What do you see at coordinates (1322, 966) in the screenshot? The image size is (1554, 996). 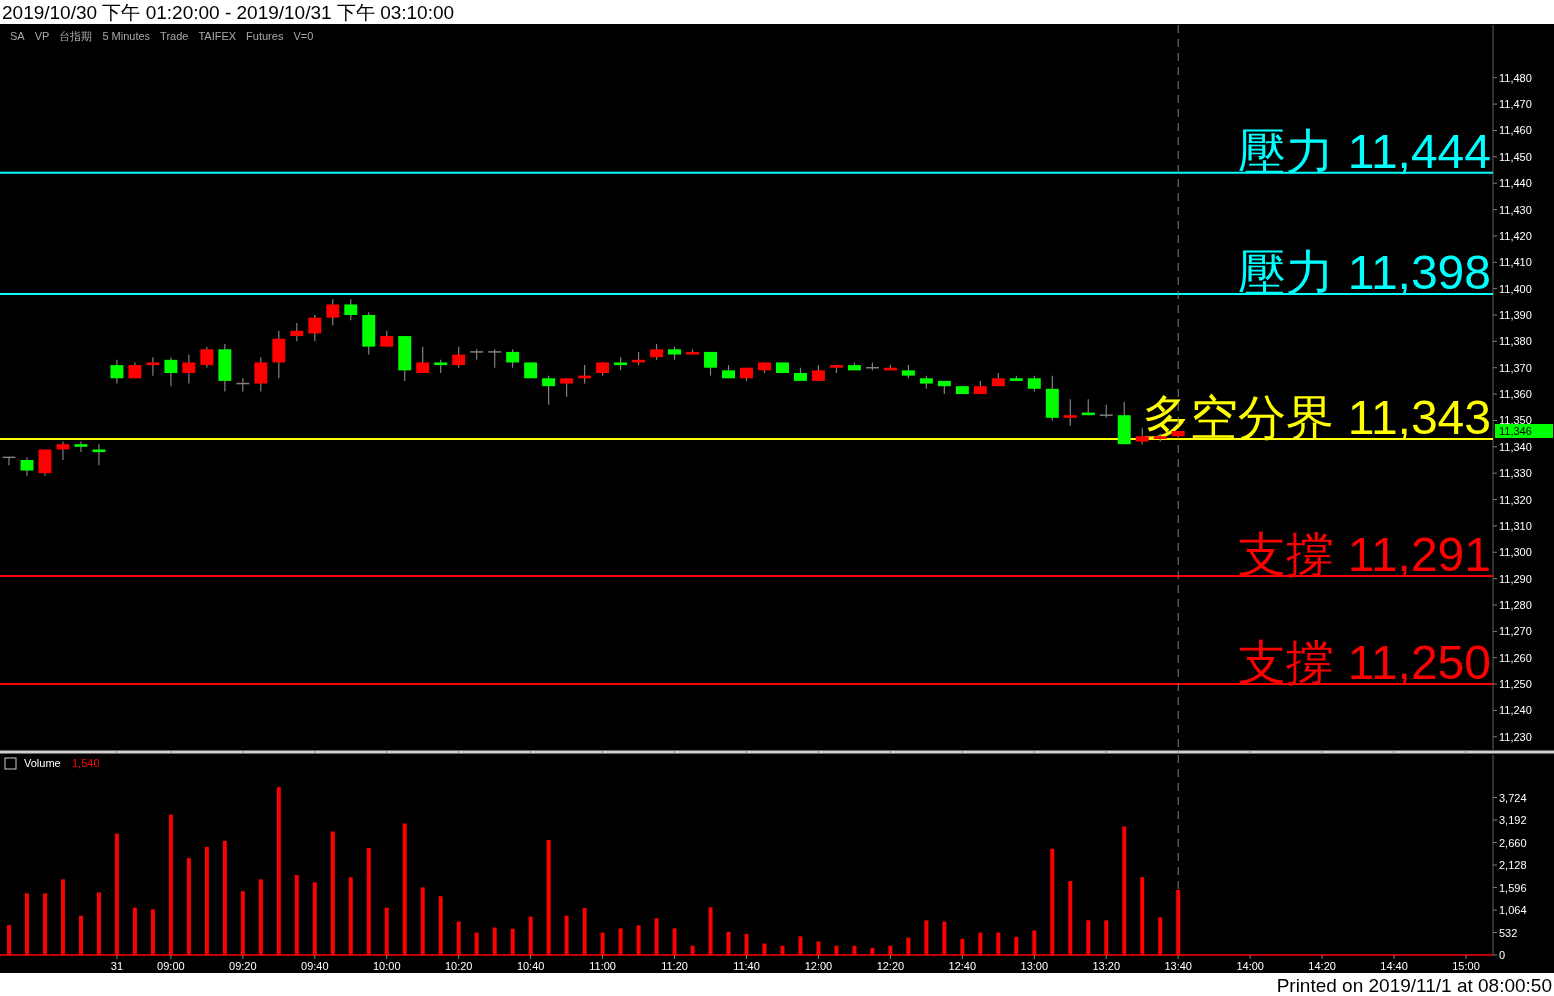 I see `x-tick-label: 14:20` at bounding box center [1322, 966].